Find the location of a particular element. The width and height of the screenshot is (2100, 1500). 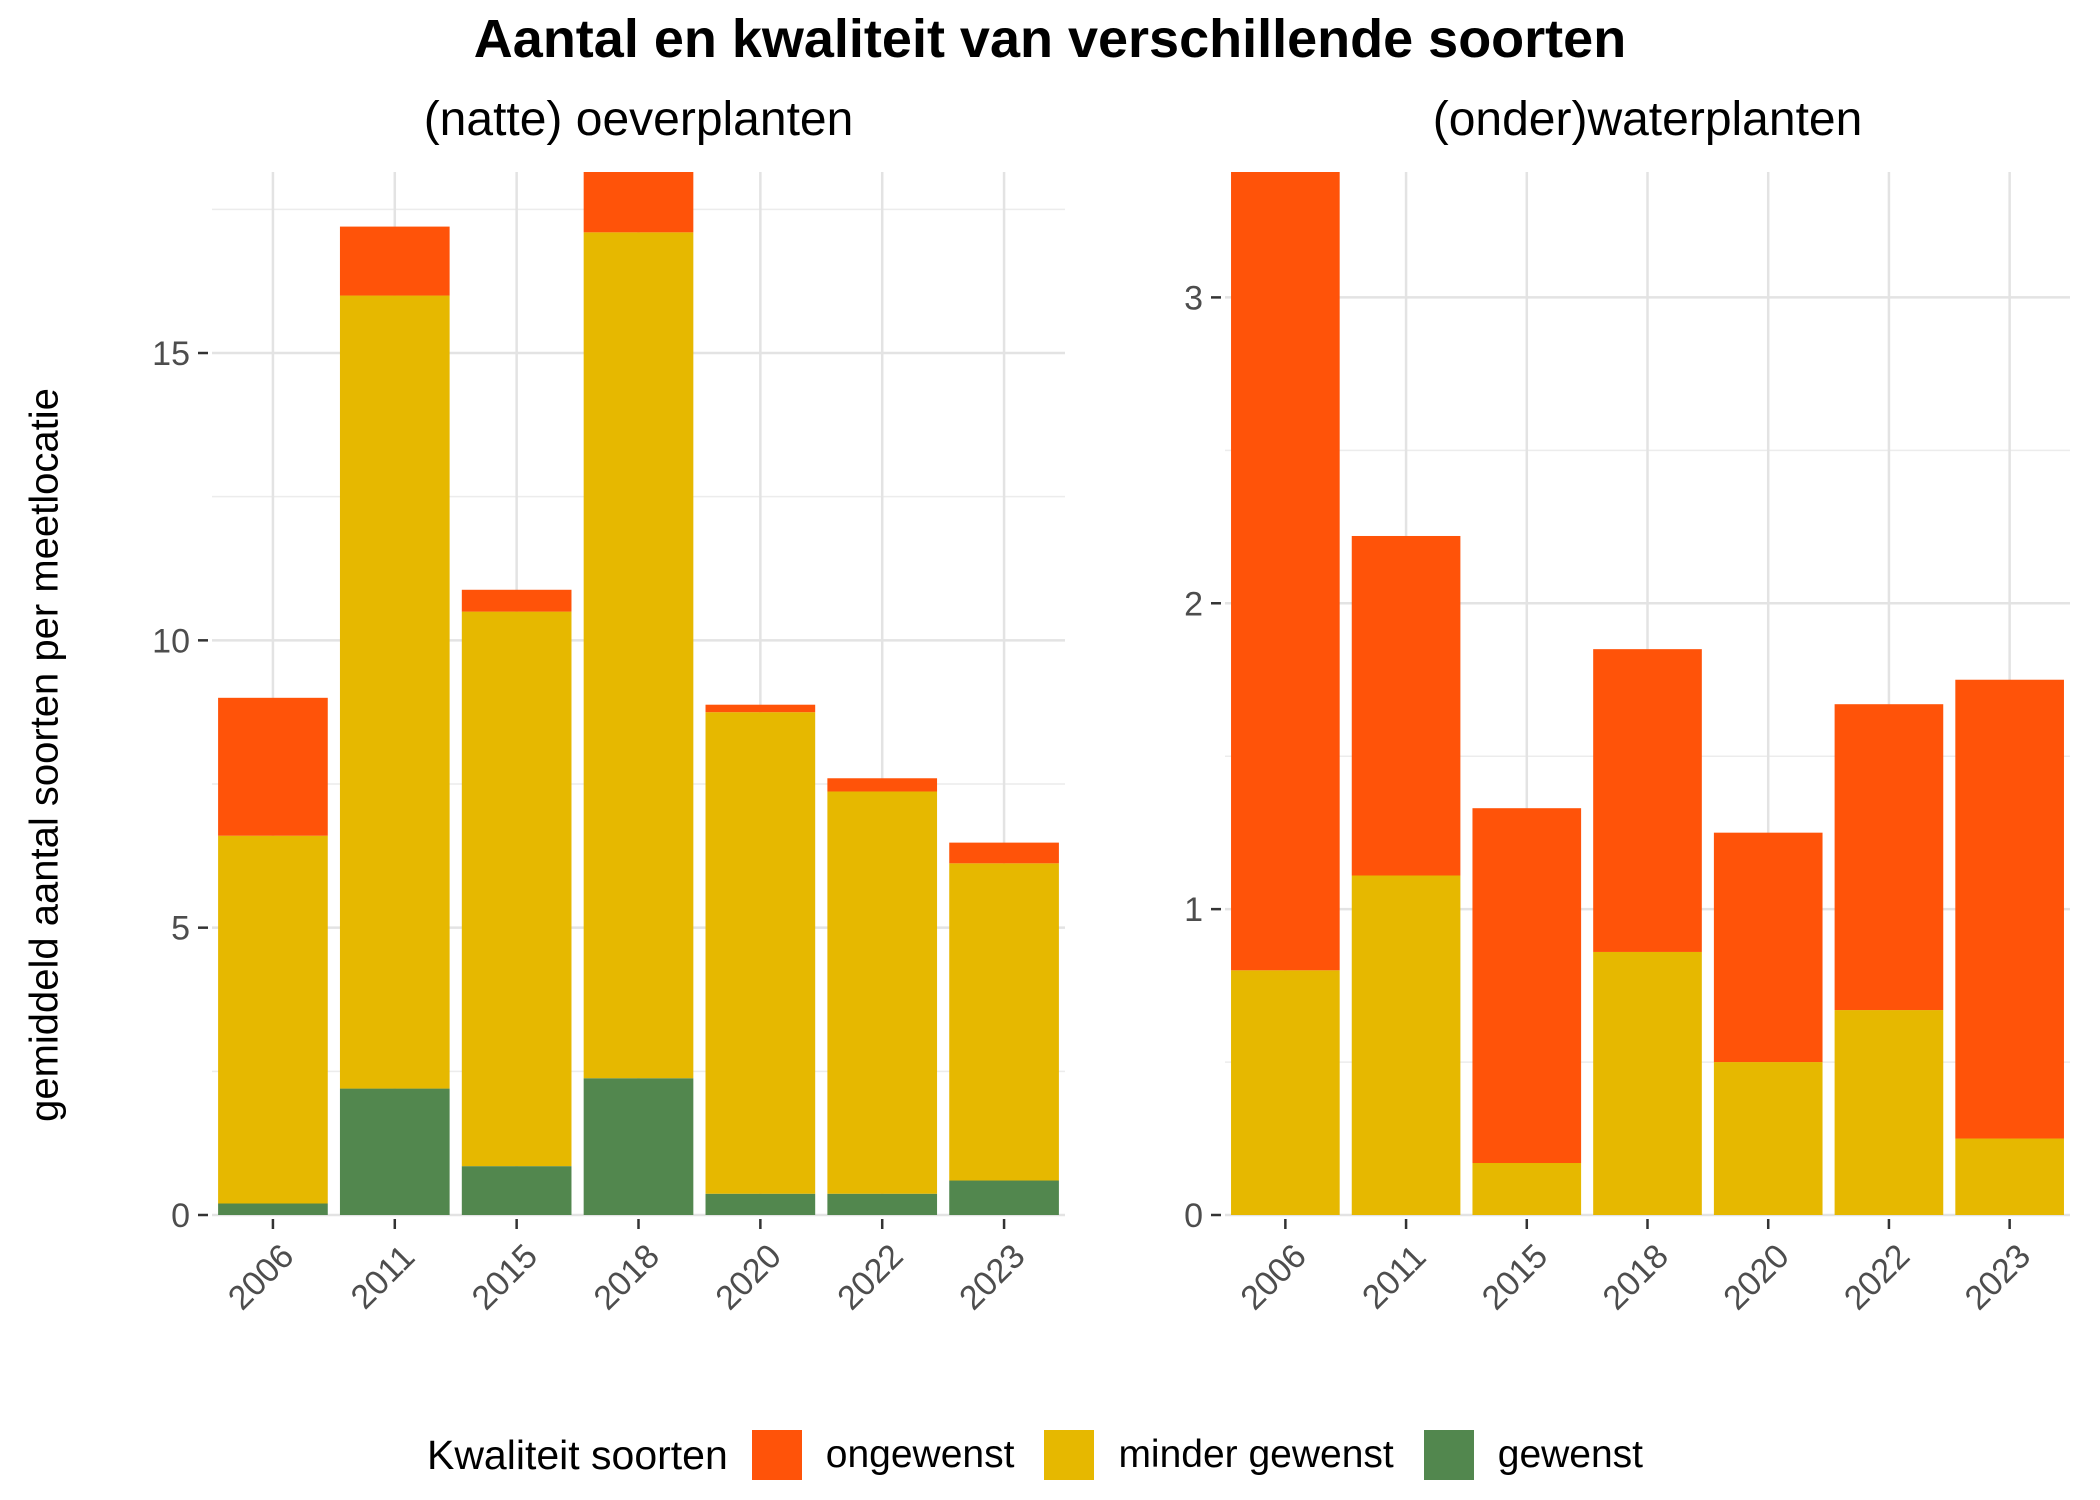

y-tick-label: 2 is located at coordinates (1193, 604).